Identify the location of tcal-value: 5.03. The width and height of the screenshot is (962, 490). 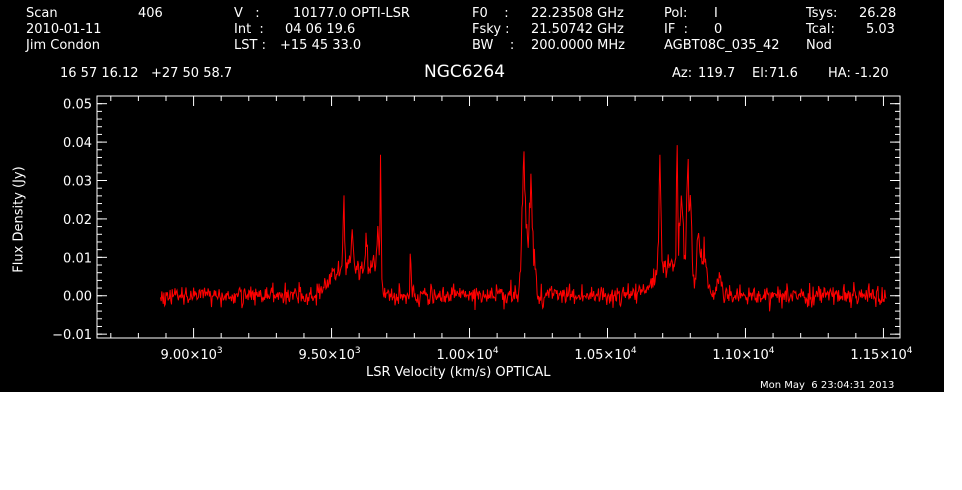
(880, 29).